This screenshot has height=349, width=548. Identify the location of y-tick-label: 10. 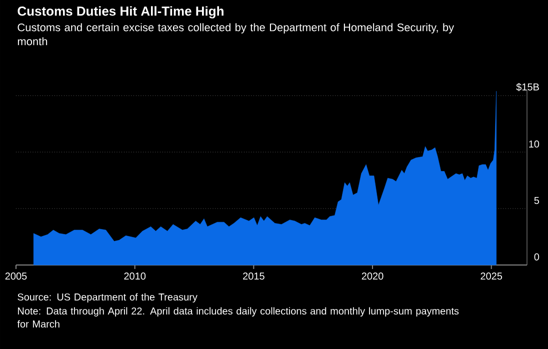
(534, 144).